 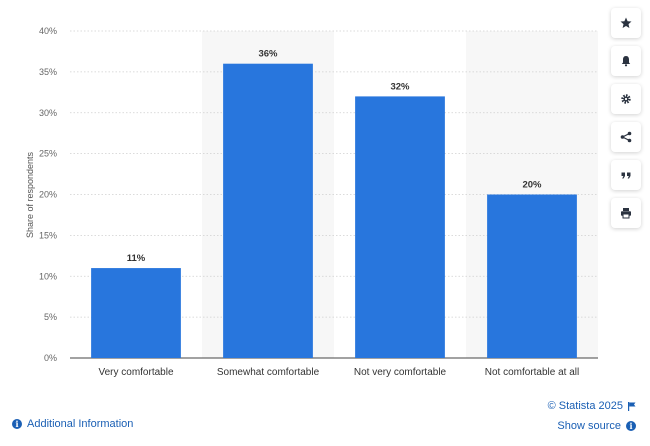 What do you see at coordinates (585, 406) in the screenshot?
I see `copyright-label: © Statista 2025` at bounding box center [585, 406].